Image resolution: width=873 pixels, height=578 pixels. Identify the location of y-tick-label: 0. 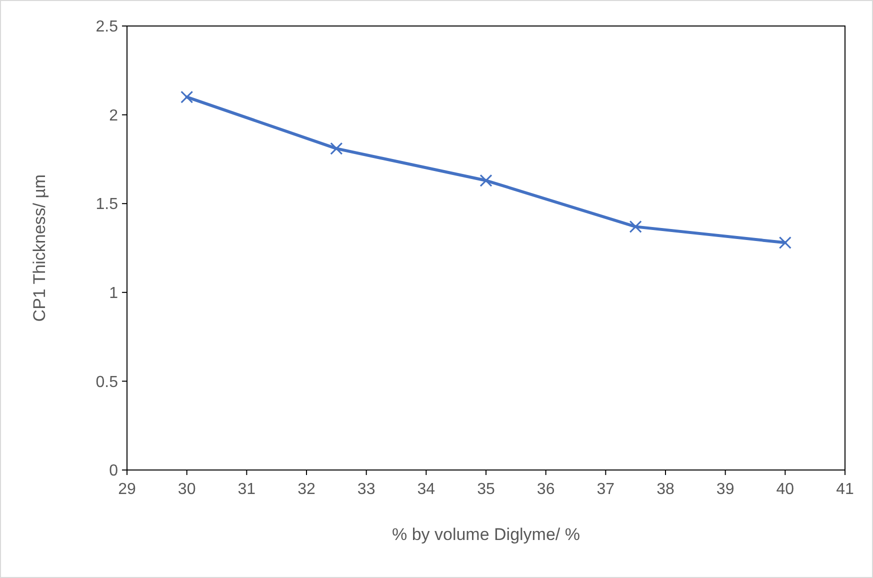
(113, 471).